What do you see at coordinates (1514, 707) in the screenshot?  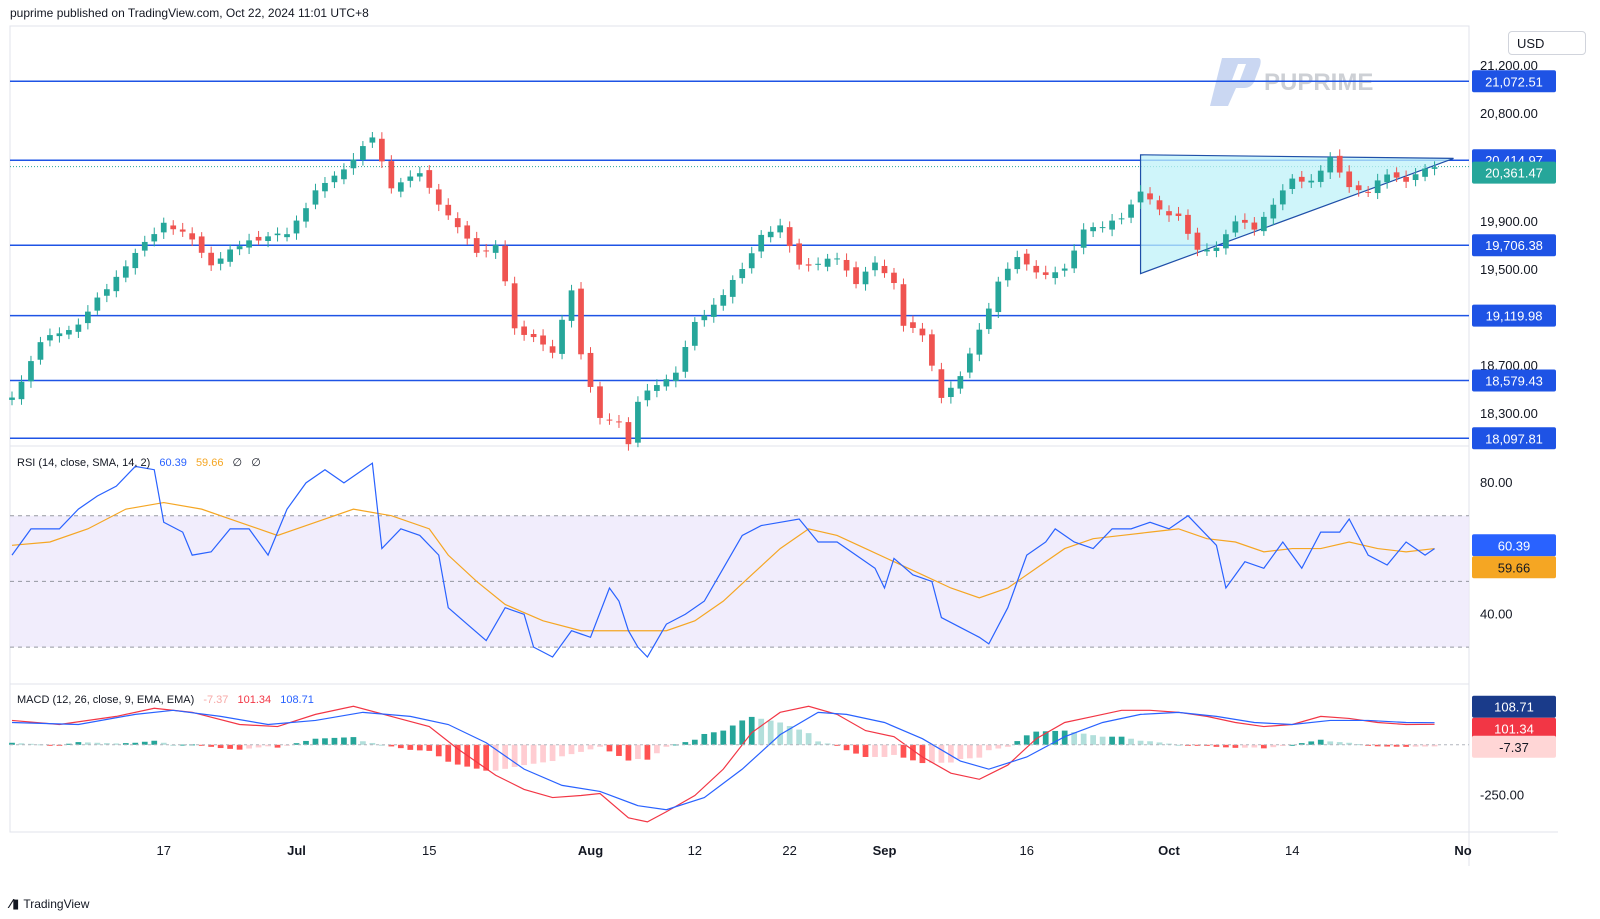 I see `signal-value-label-text: 108.71` at bounding box center [1514, 707].